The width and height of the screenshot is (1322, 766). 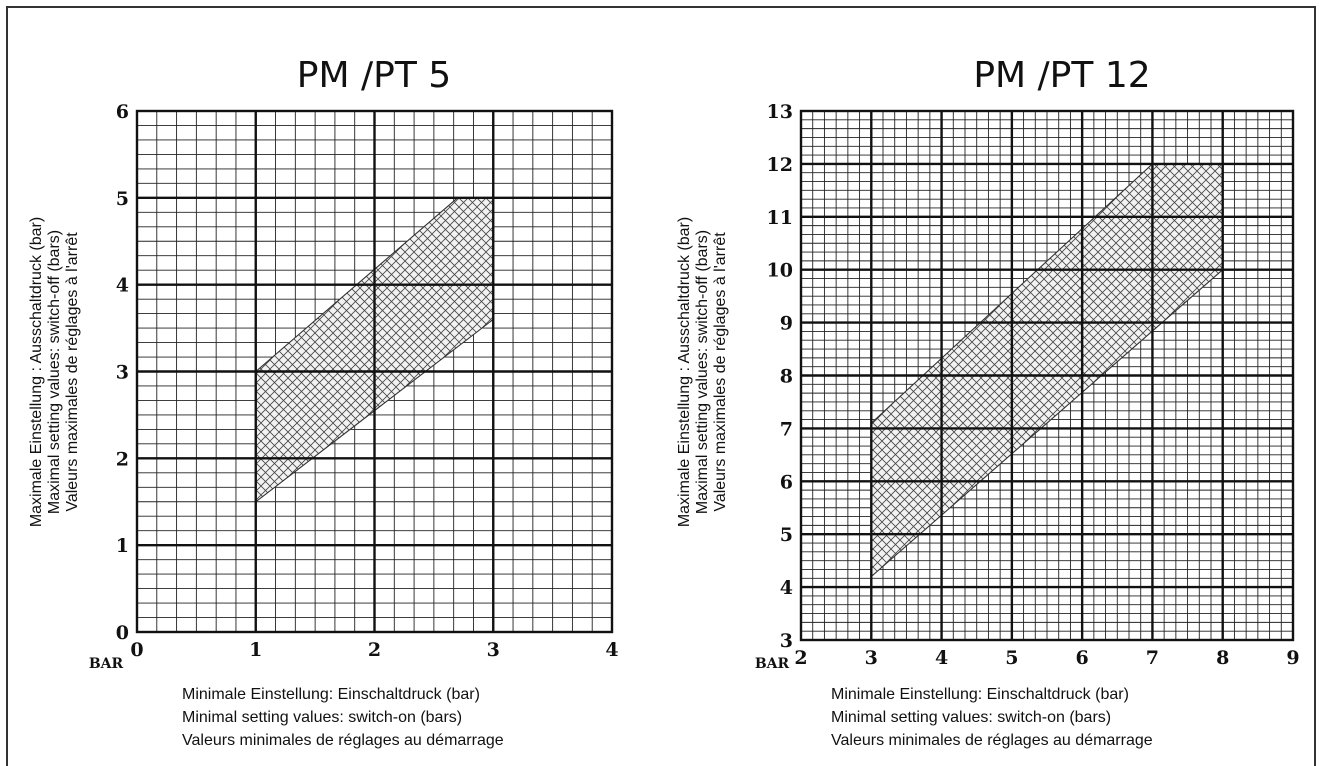 What do you see at coordinates (780, 165) in the screenshot?
I see `y-tick-label: 12` at bounding box center [780, 165].